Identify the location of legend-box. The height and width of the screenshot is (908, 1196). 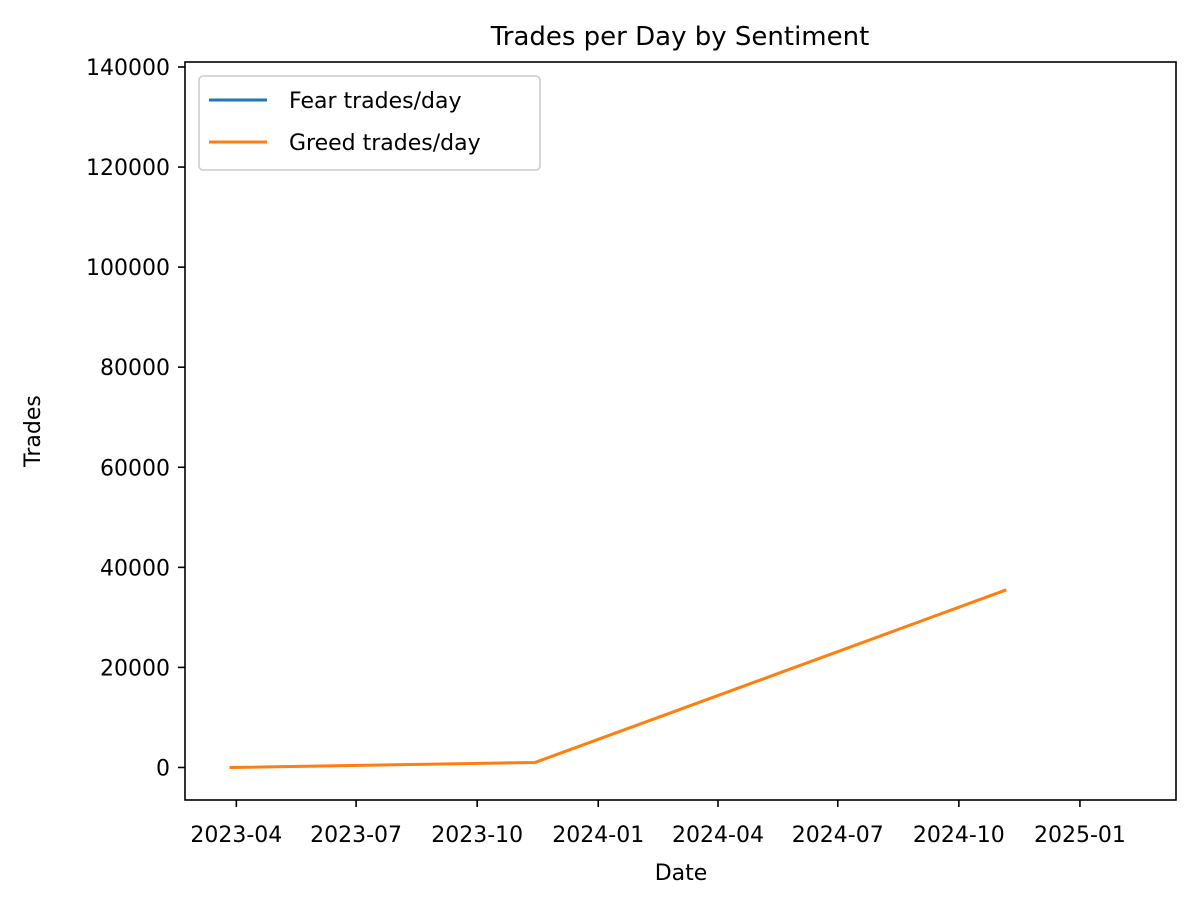
(369, 123).